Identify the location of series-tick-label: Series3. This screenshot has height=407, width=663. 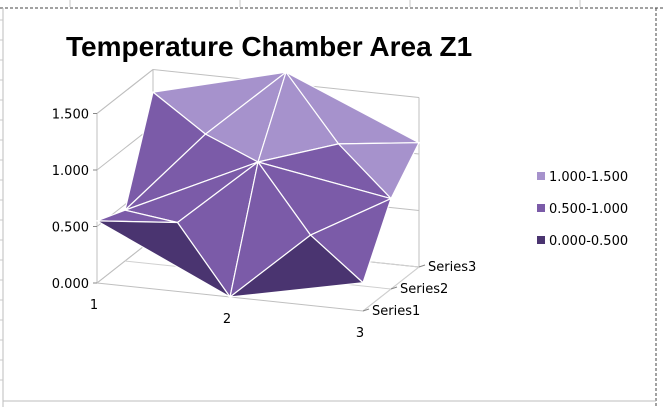
(452, 267).